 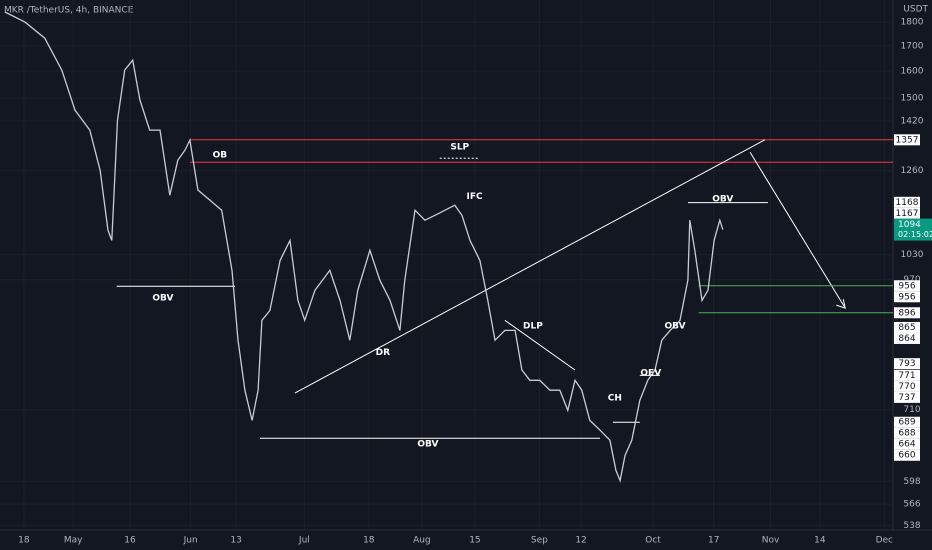 I want to click on price-label: 793, so click(x=907, y=364).